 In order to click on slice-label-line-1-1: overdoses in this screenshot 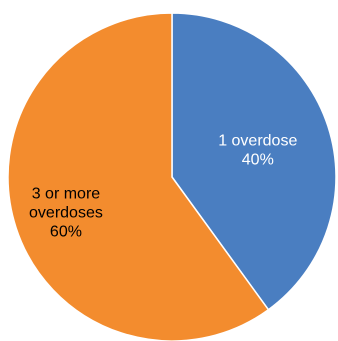, I will do `click(66, 212)`.